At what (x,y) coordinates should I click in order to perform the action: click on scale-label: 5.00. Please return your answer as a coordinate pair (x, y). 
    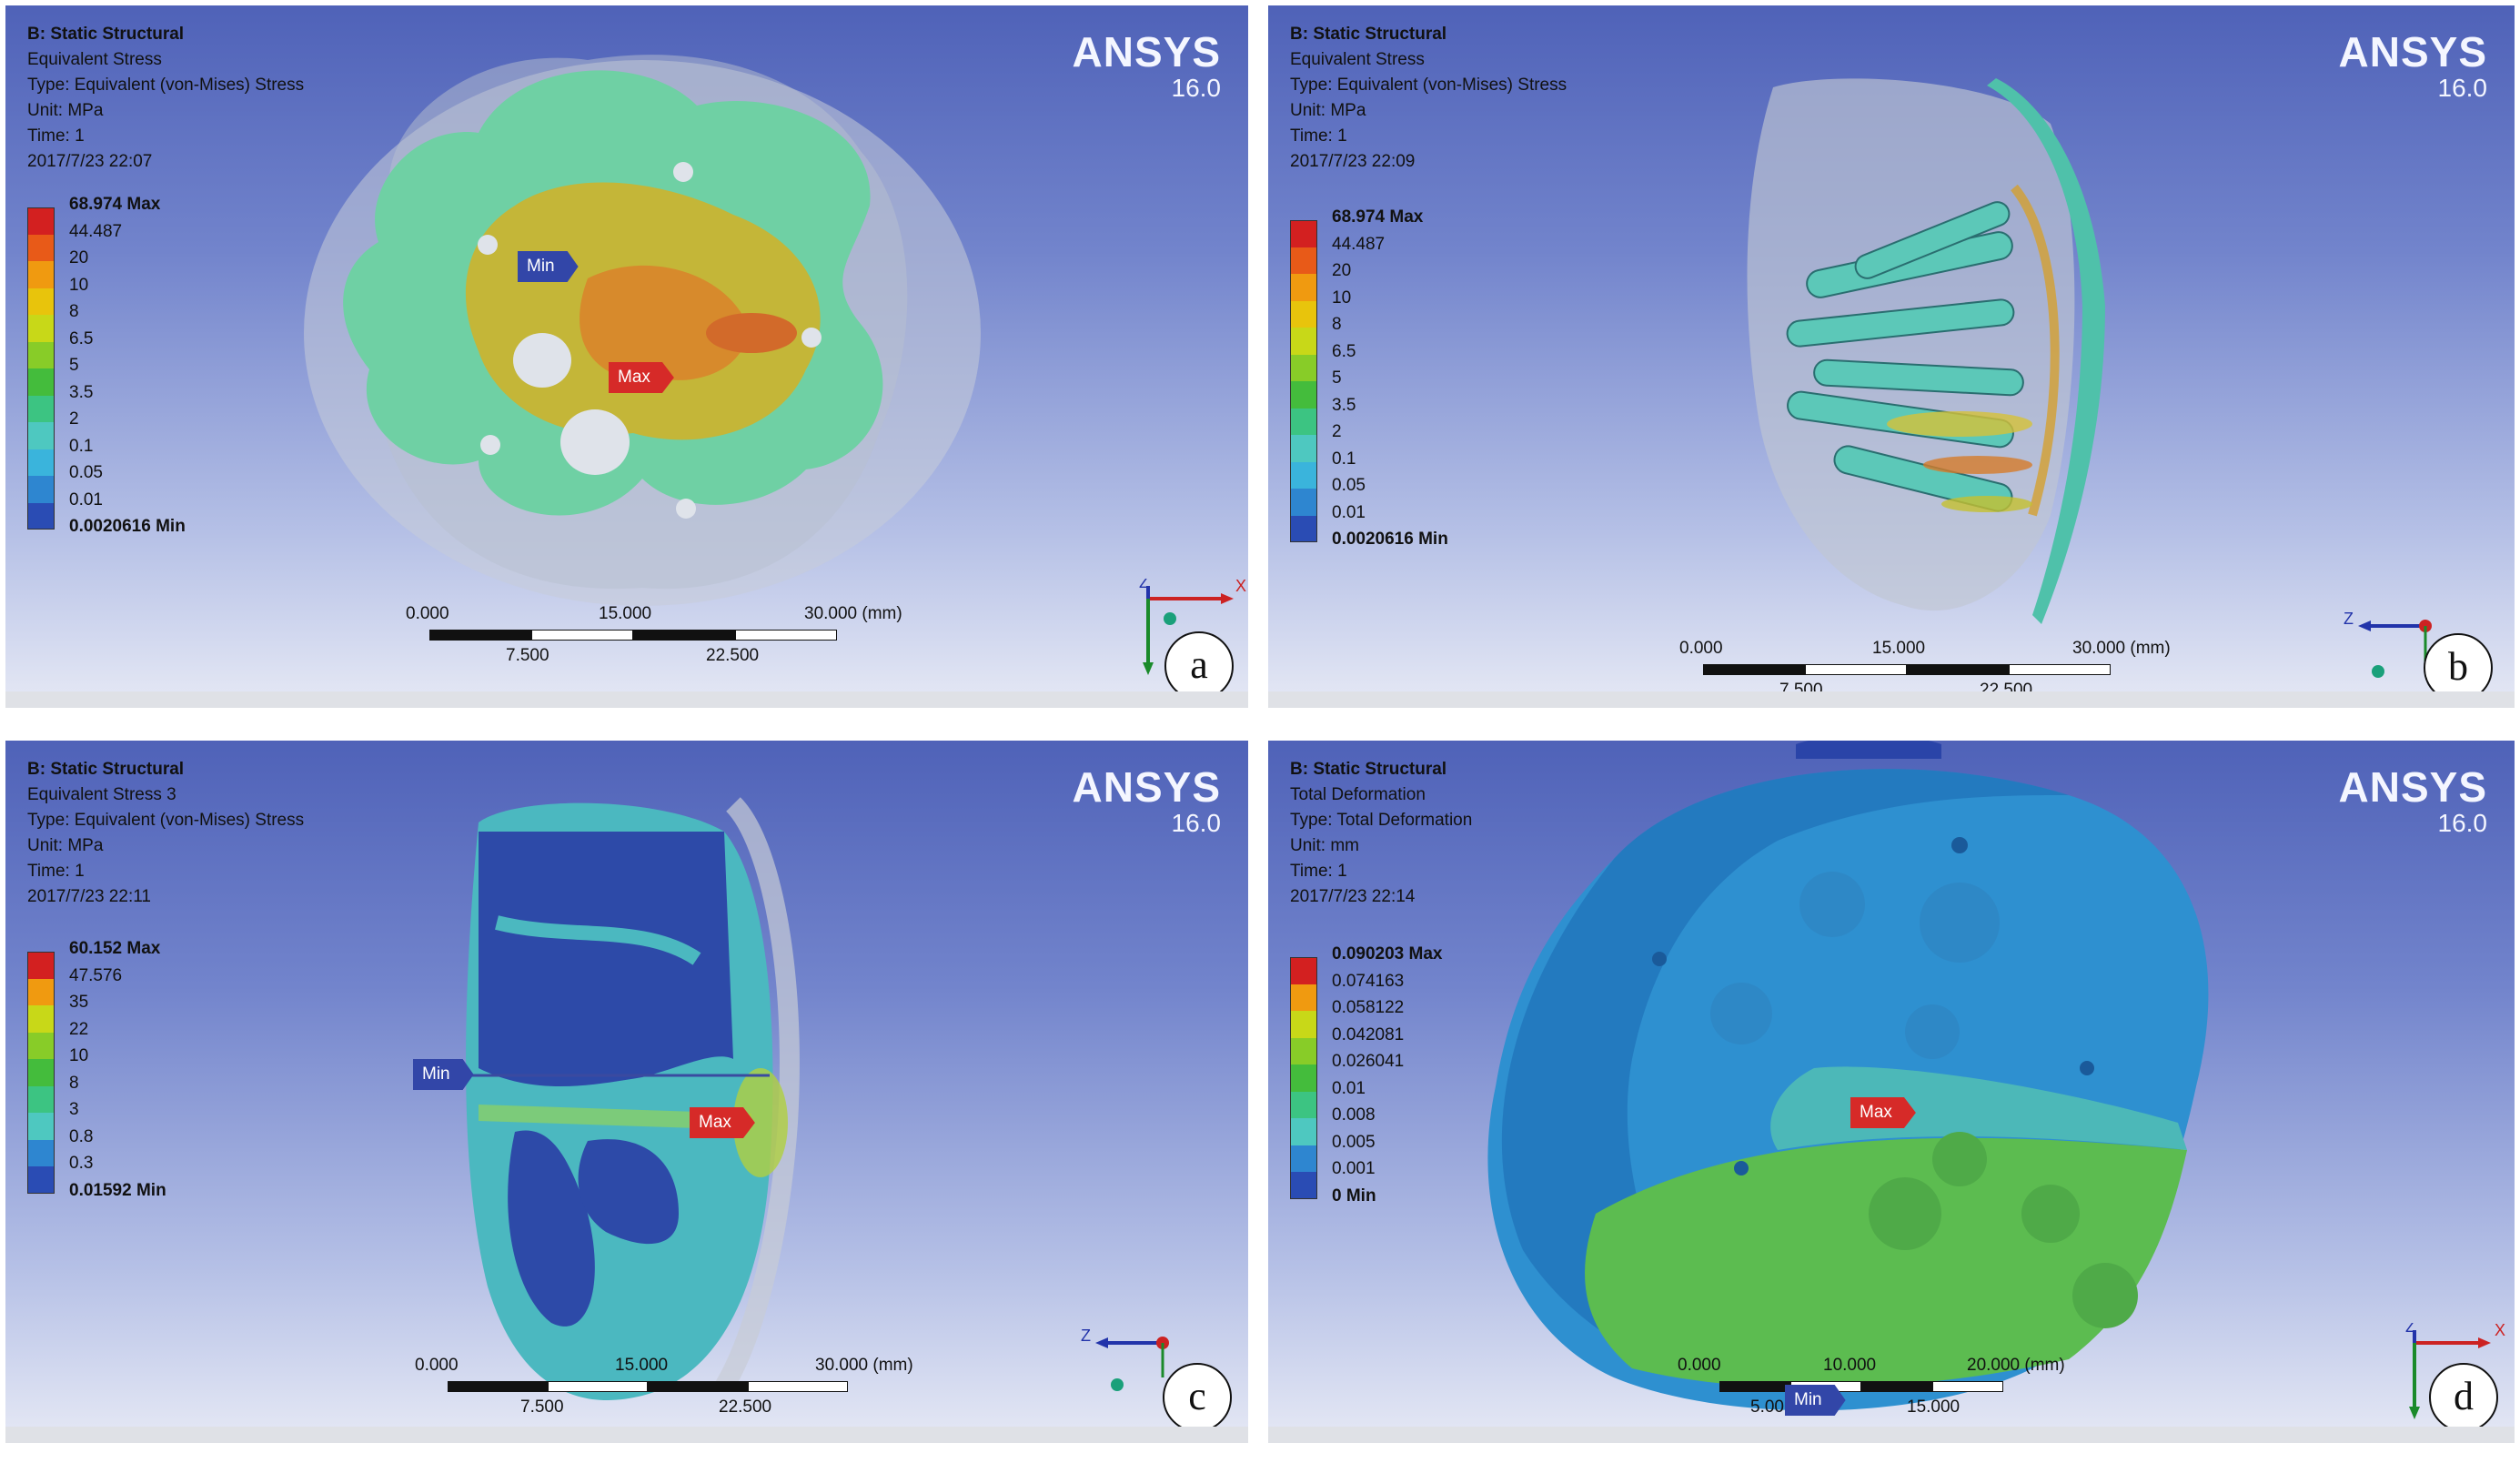
    Looking at the image, I should click on (1767, 1407).